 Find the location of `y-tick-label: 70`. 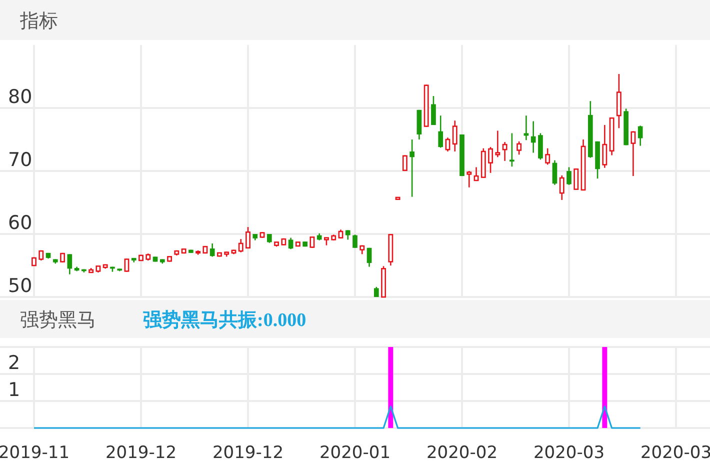

y-tick-label: 70 is located at coordinates (20, 160).